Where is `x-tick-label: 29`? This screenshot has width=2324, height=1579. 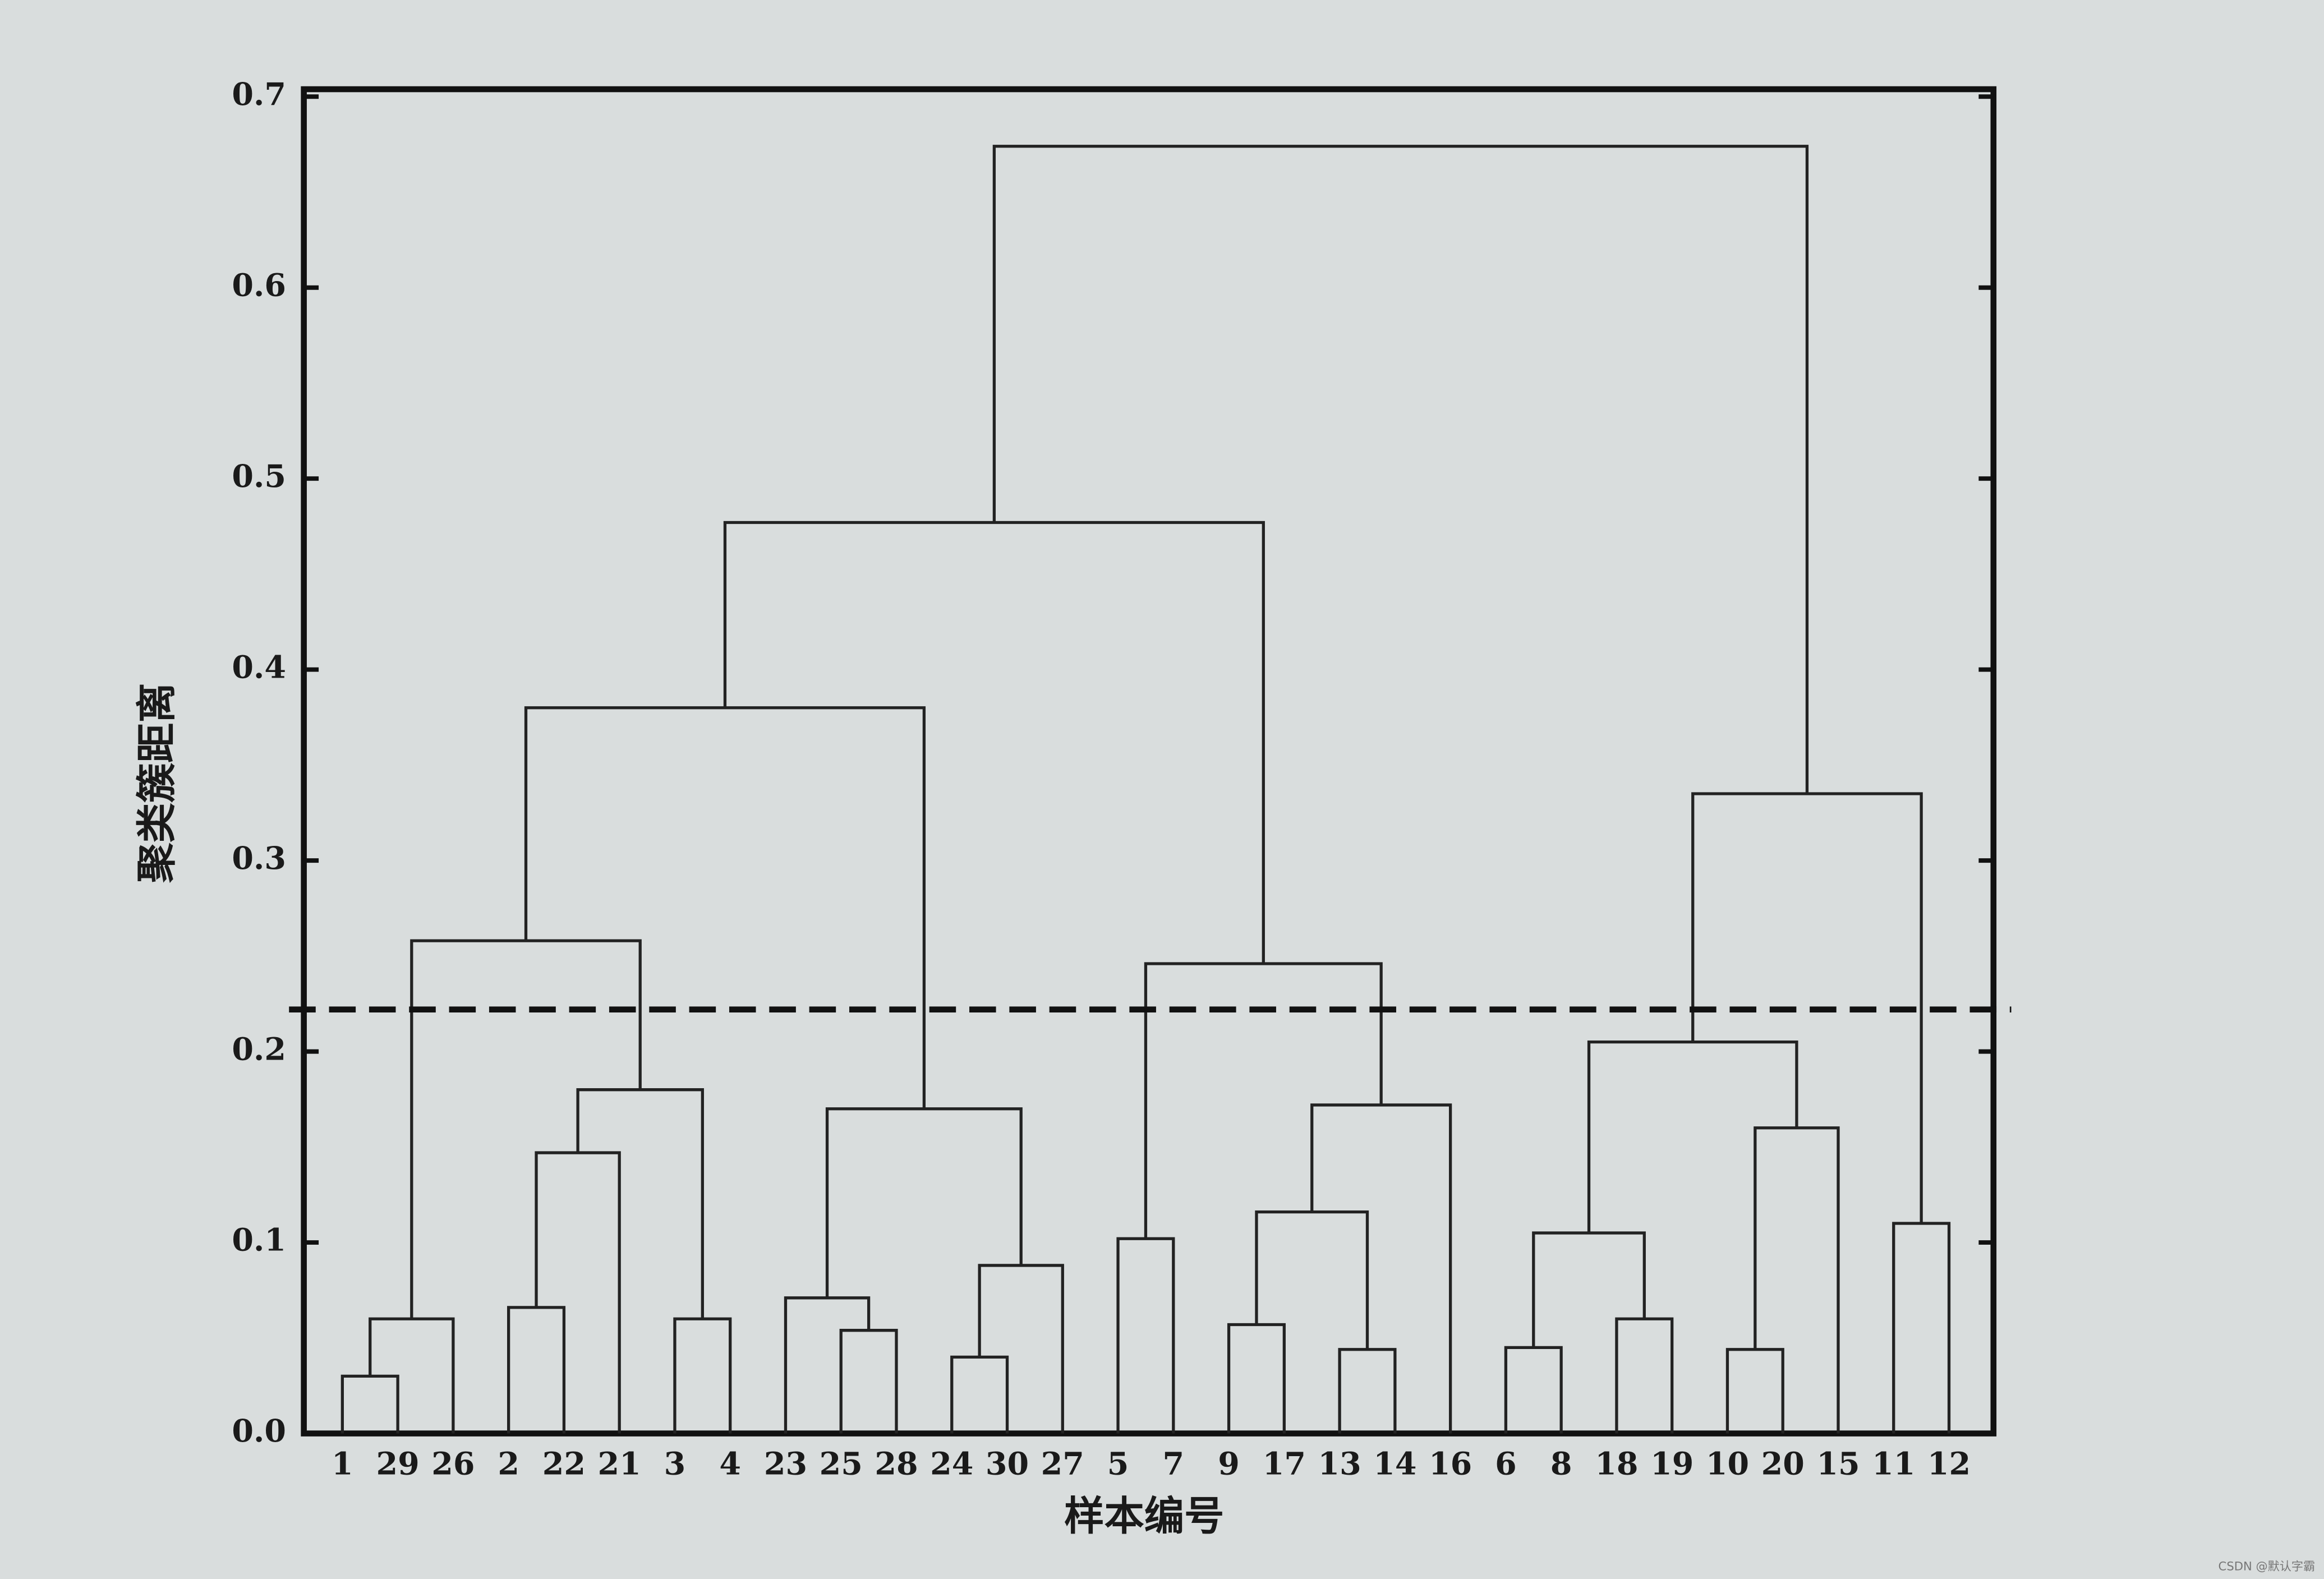
x-tick-label: 29 is located at coordinates (398, 1464).